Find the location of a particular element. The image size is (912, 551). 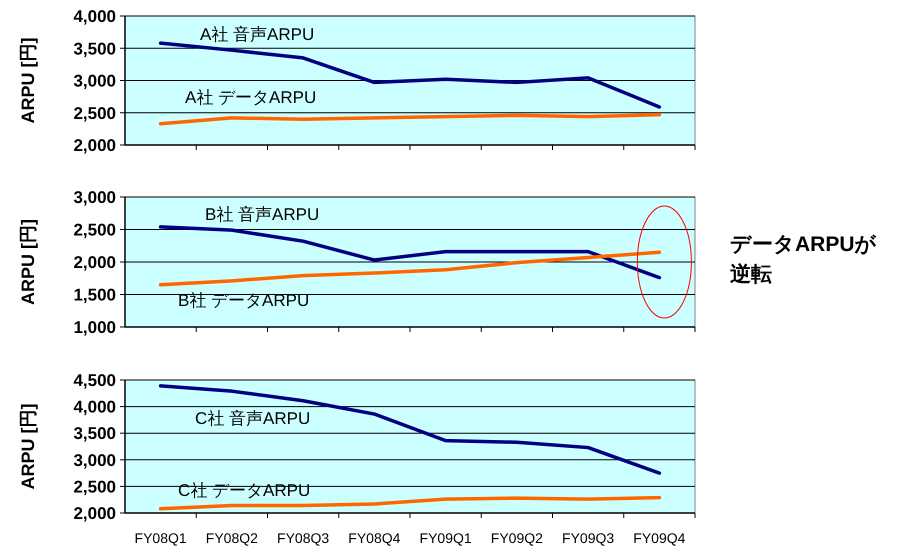

x-tick-label: FY08Q4 is located at coordinates (374, 538).